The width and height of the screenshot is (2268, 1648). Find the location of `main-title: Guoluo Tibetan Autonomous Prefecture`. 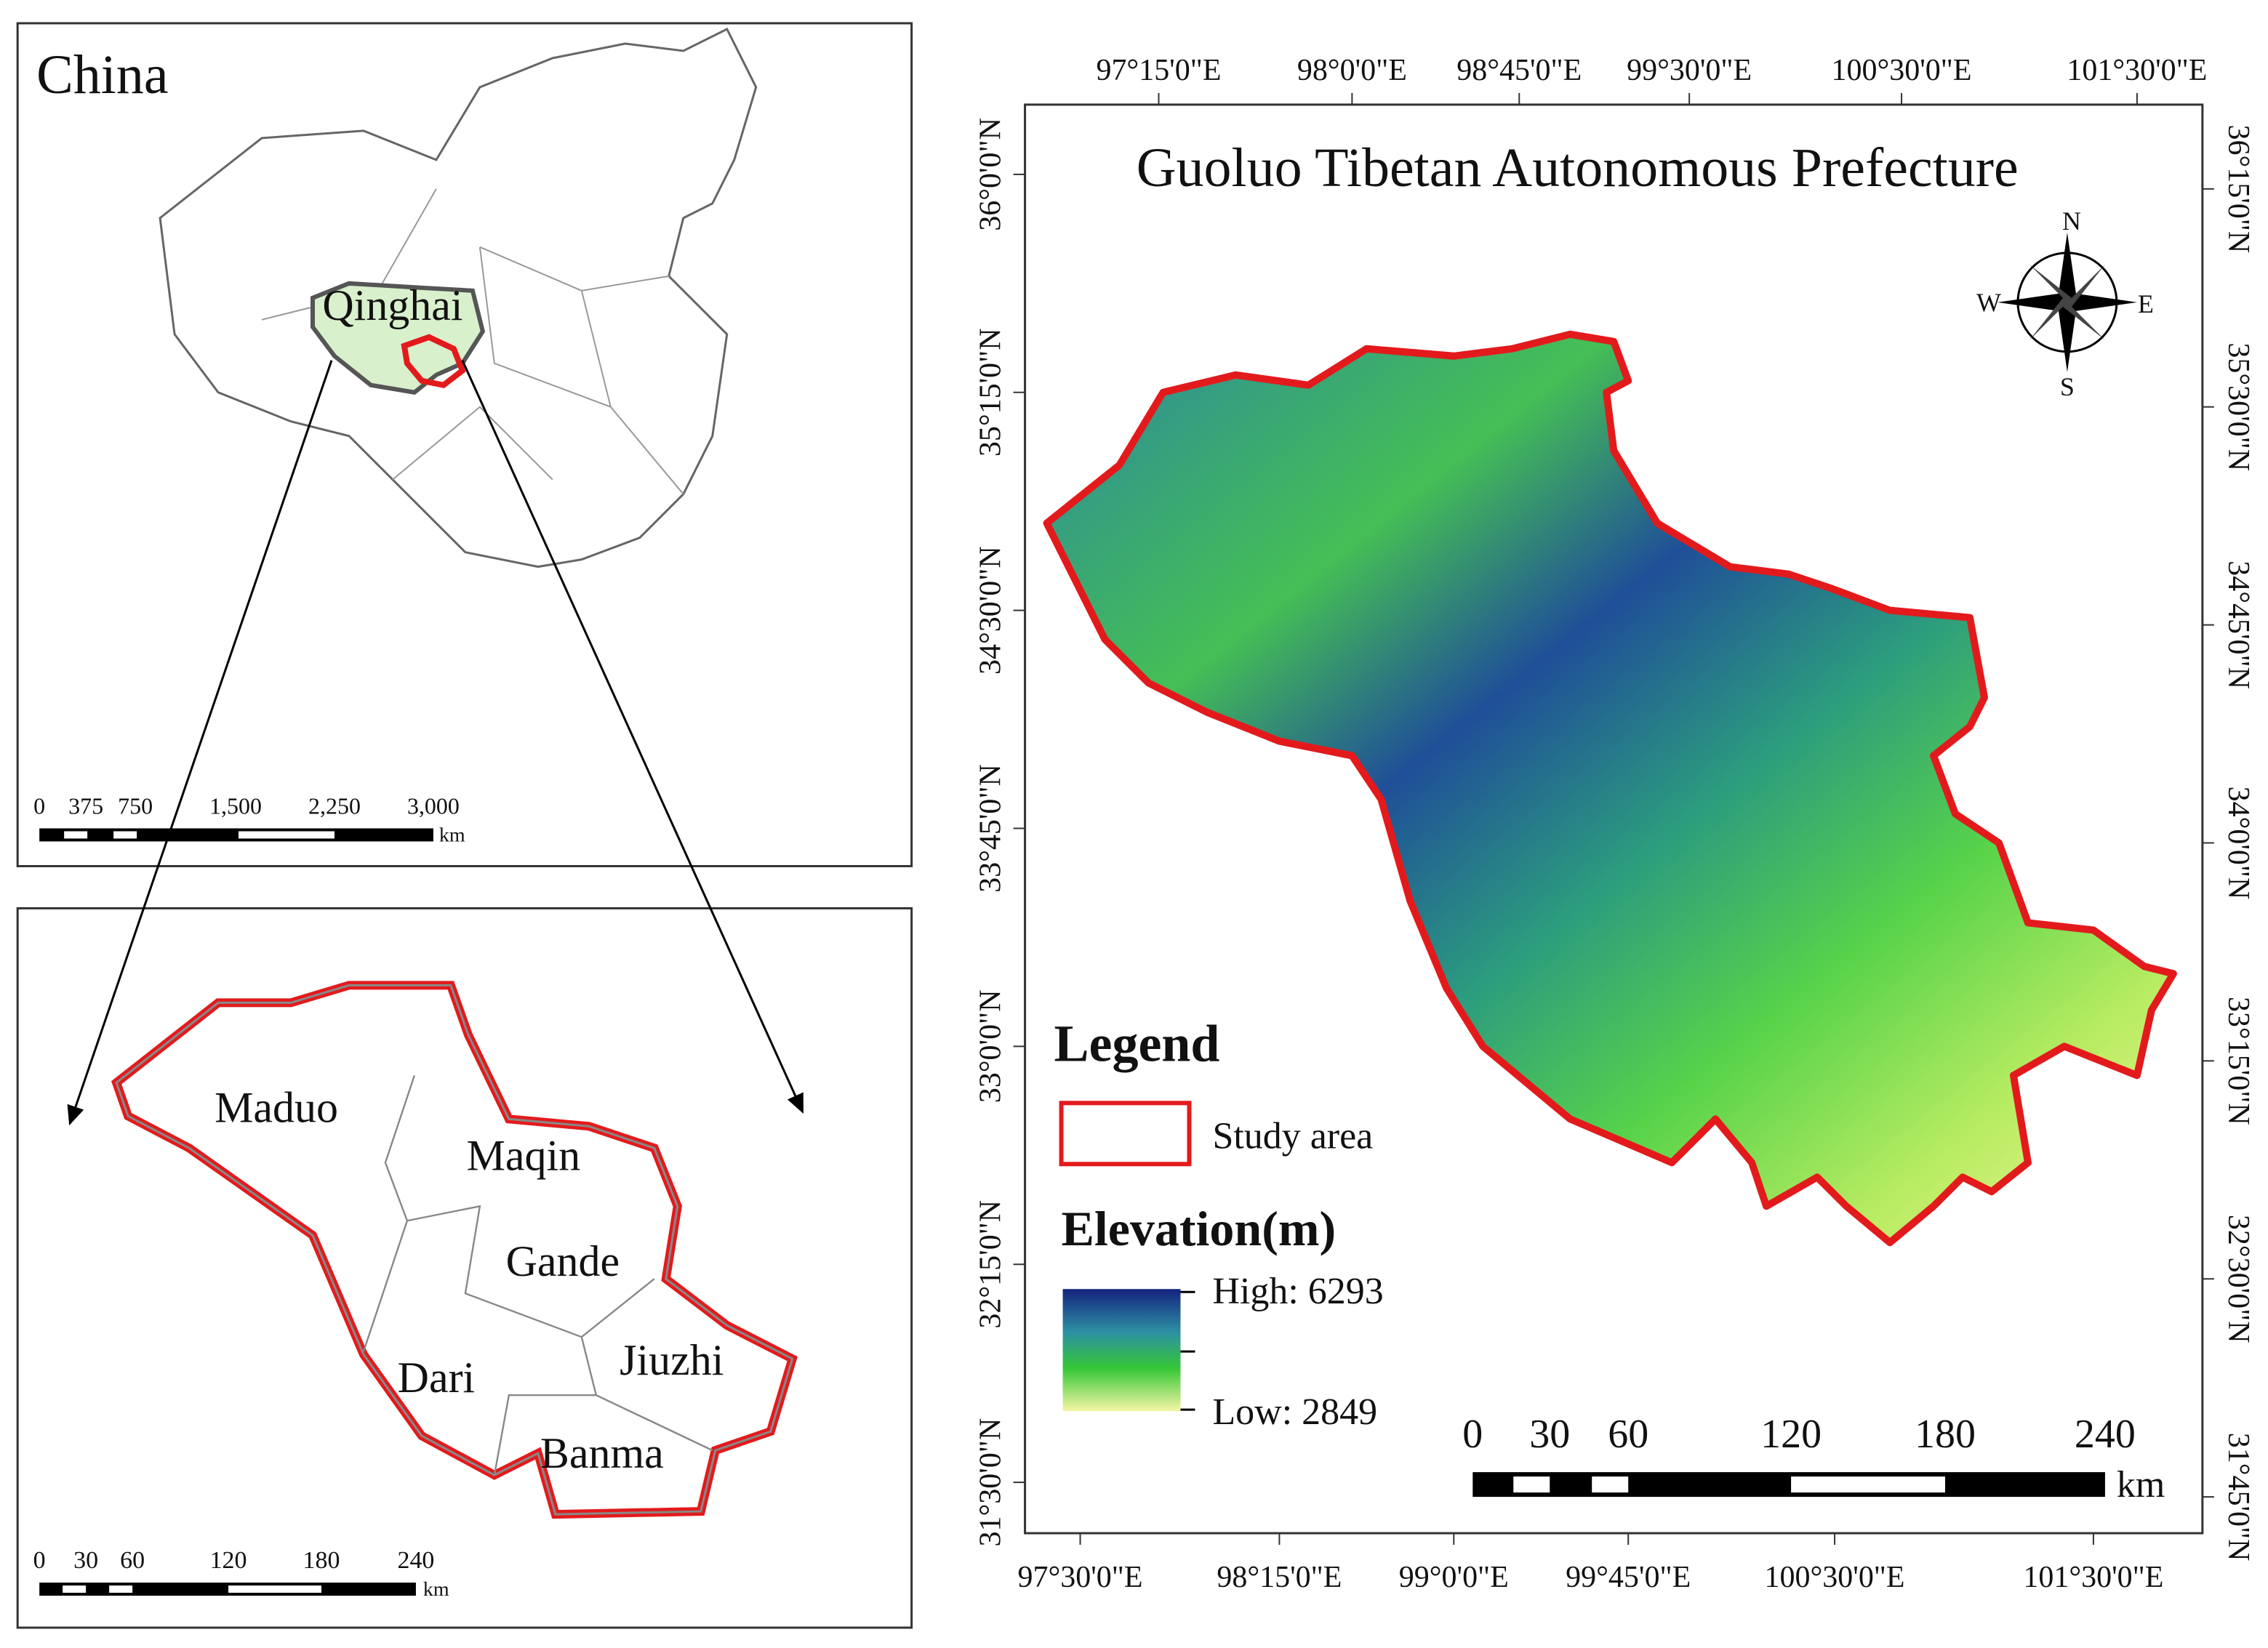

main-title: Guoluo Tibetan Autonomous Prefecture is located at coordinates (1578, 167).